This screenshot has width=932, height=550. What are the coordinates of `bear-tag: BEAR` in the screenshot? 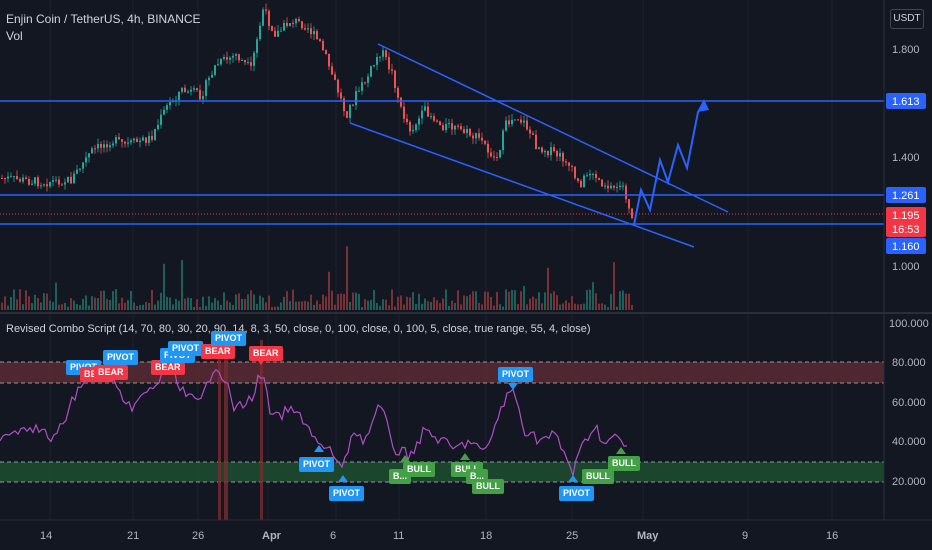 It's located at (111, 372).